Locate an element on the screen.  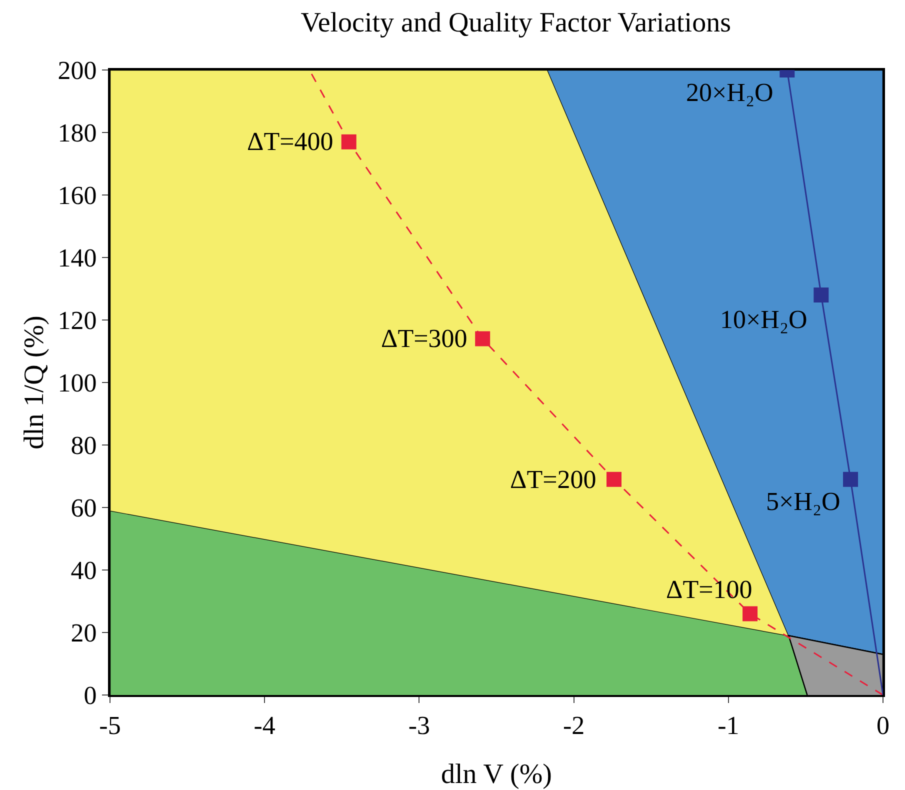
annotation: ΔT=300 is located at coordinates (424, 338).